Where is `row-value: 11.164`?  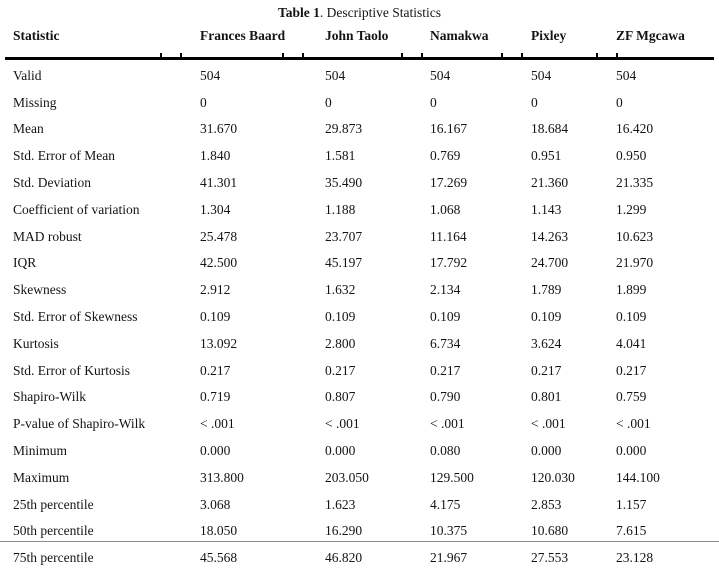 row-value: 11.164 is located at coordinates (448, 236).